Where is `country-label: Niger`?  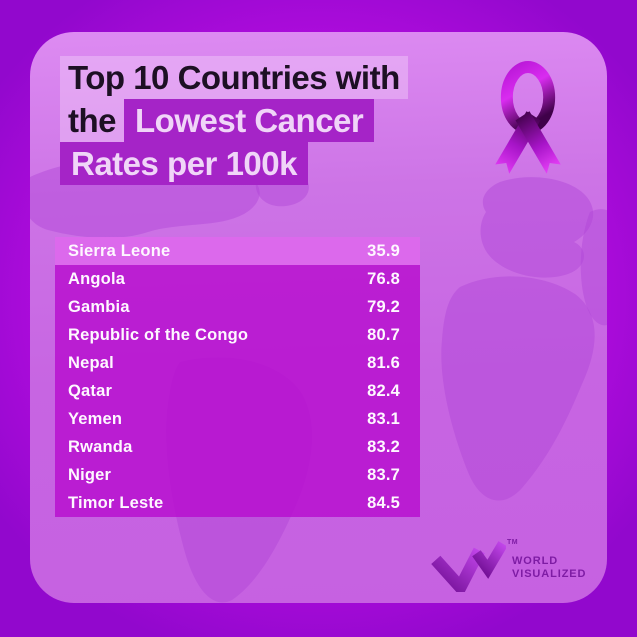 country-label: Niger is located at coordinates (90, 474).